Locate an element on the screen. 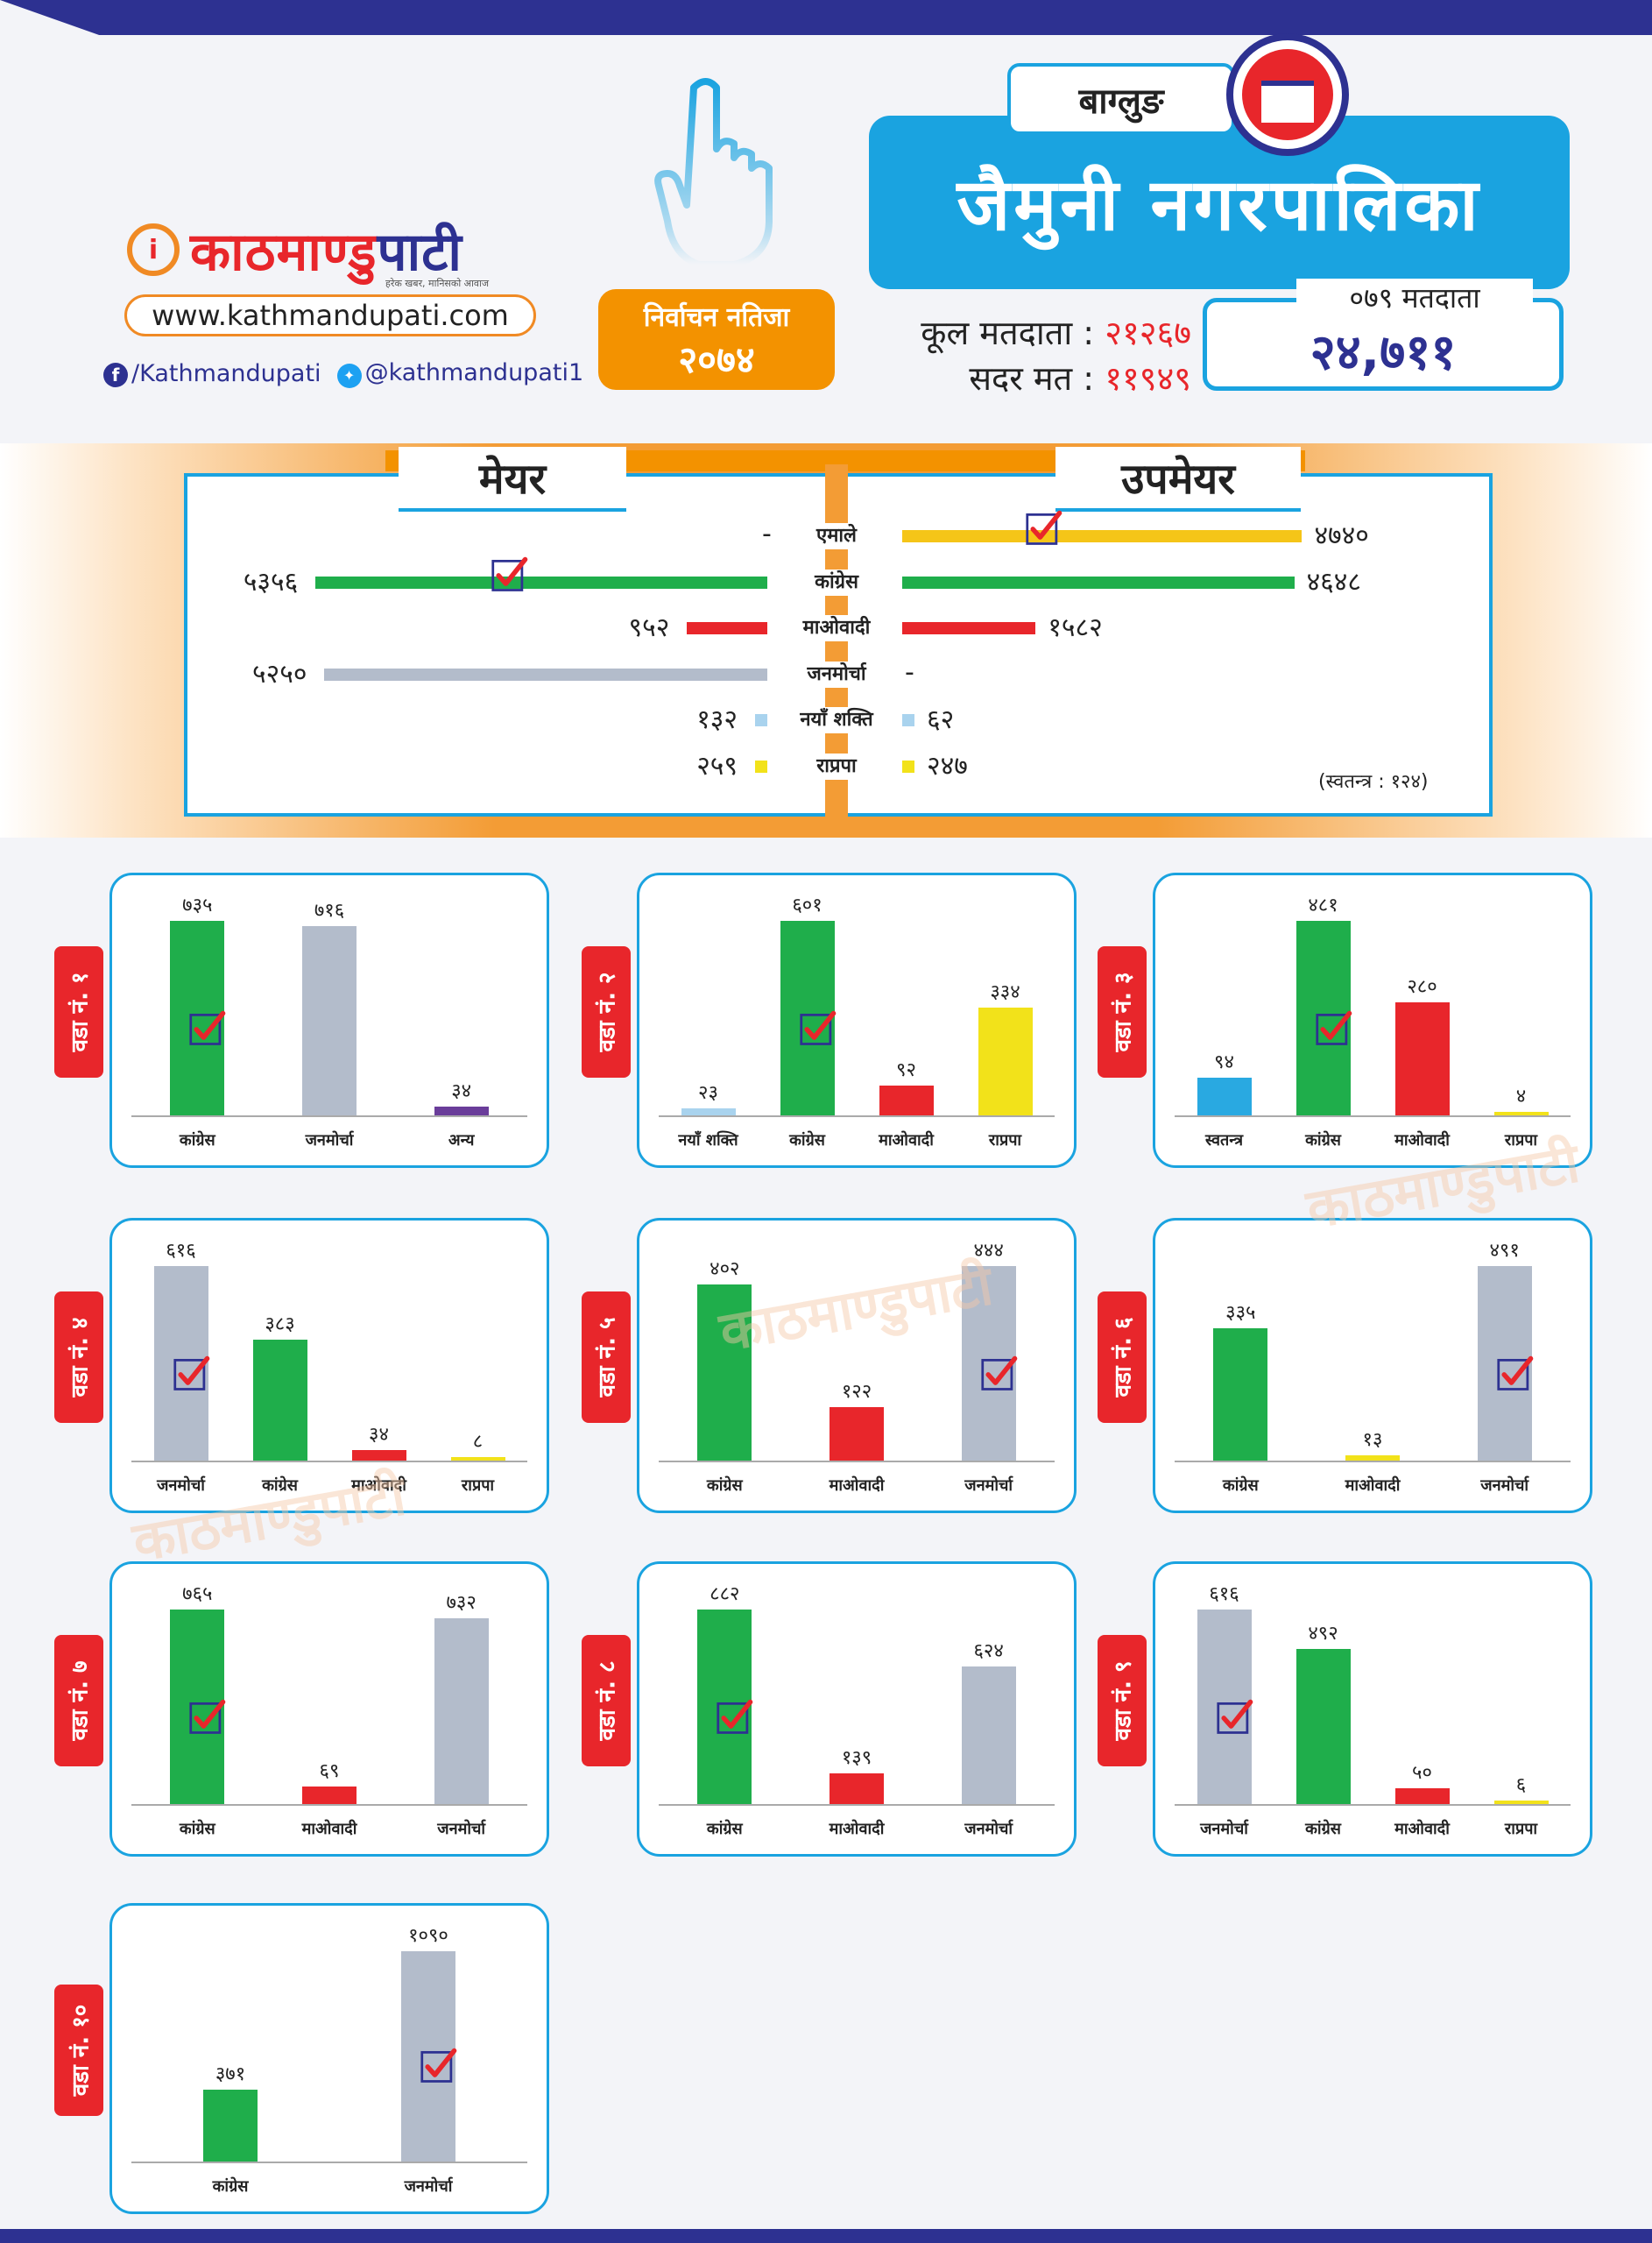 The image size is (1652, 2243). mayor-no-candidate: - is located at coordinates (767, 534).